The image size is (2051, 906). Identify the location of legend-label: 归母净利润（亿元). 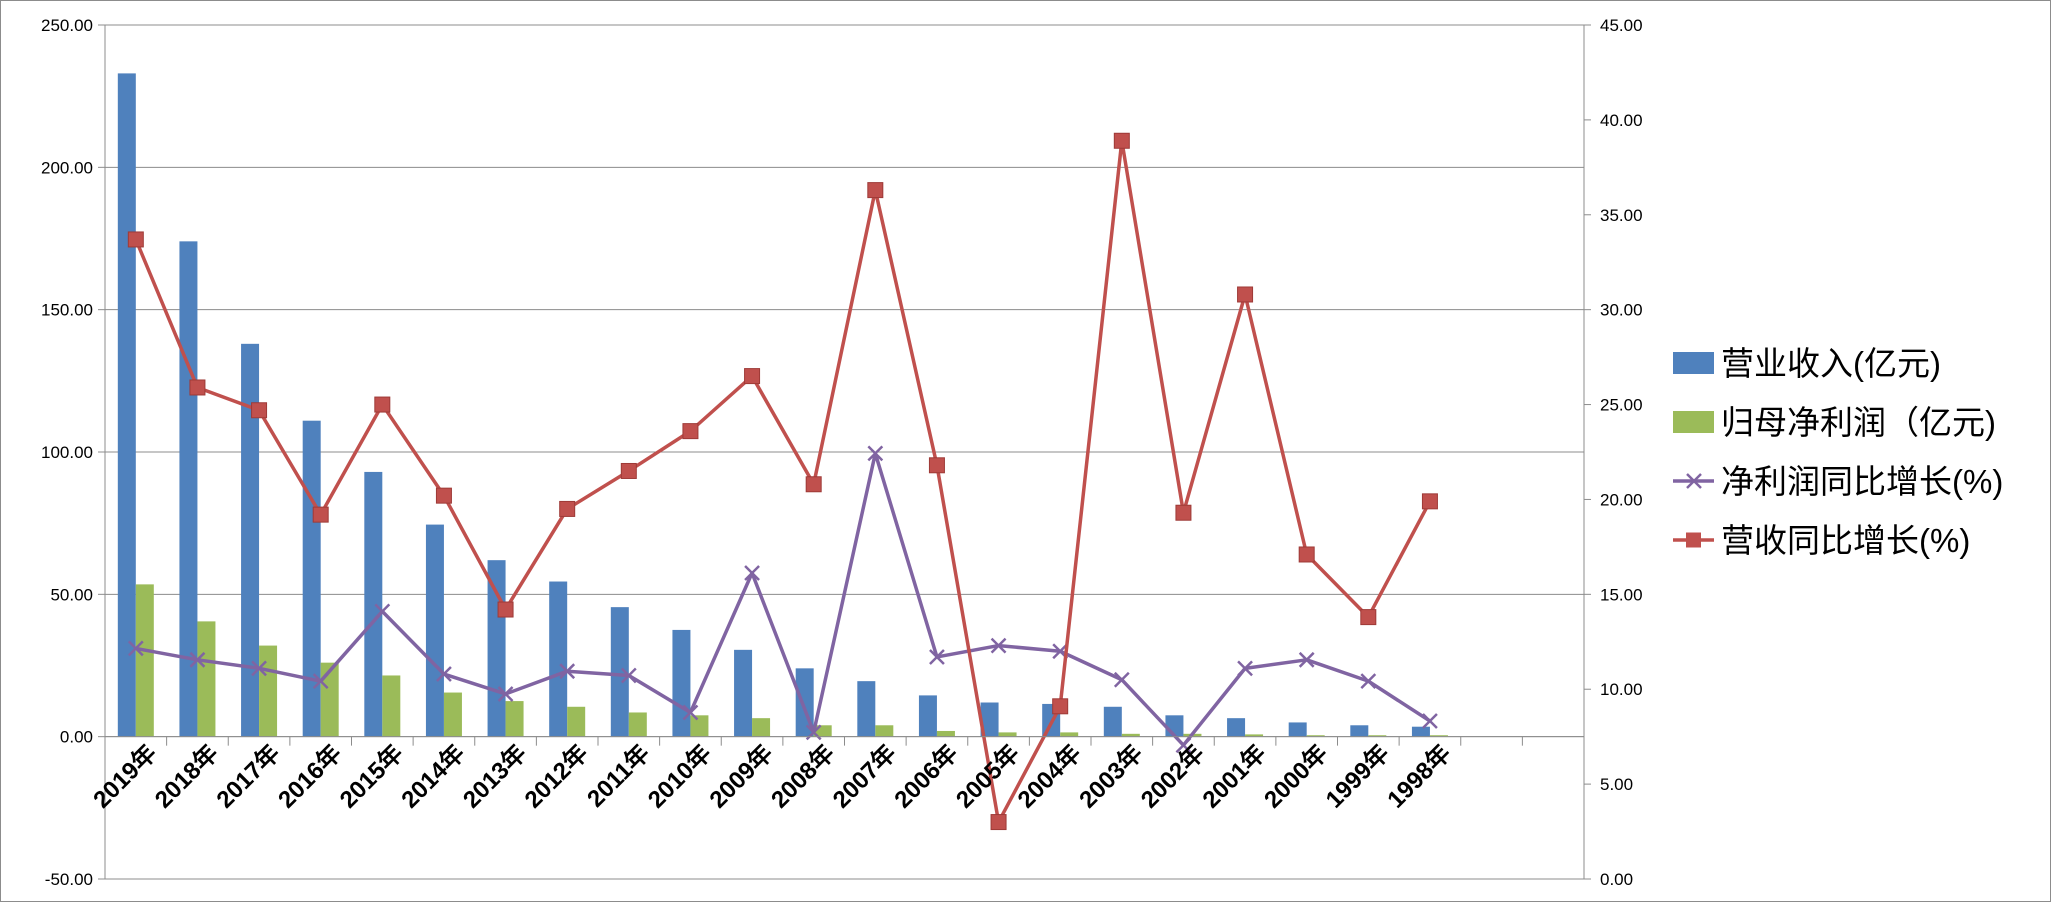
(1858, 422).